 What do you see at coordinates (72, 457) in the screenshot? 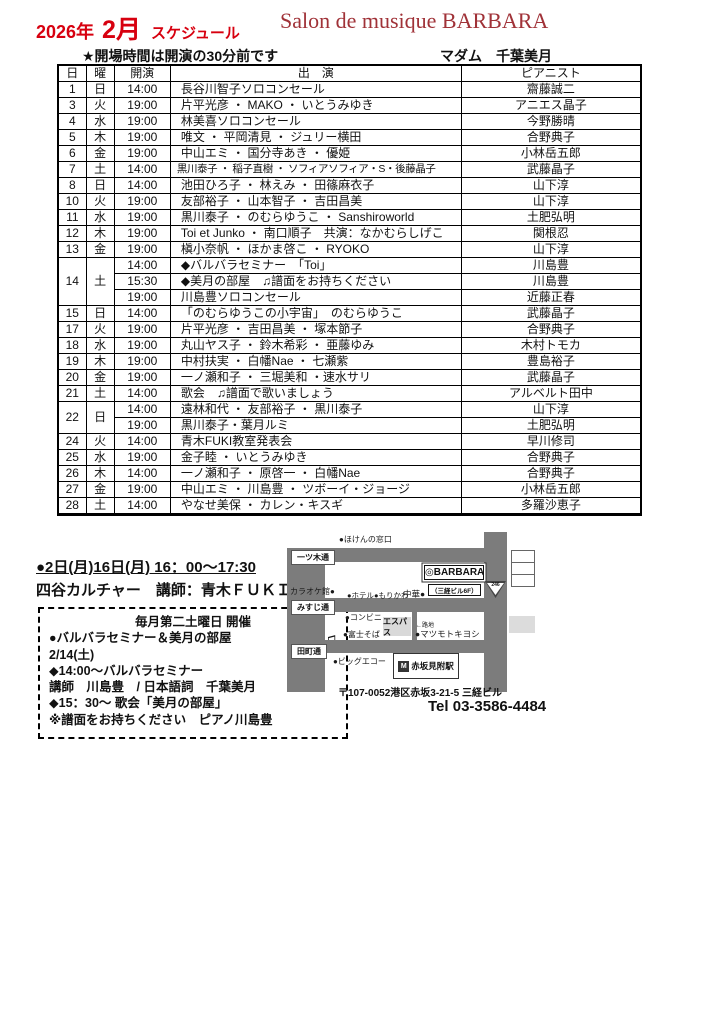
I see `cell-day: 25` at bounding box center [72, 457].